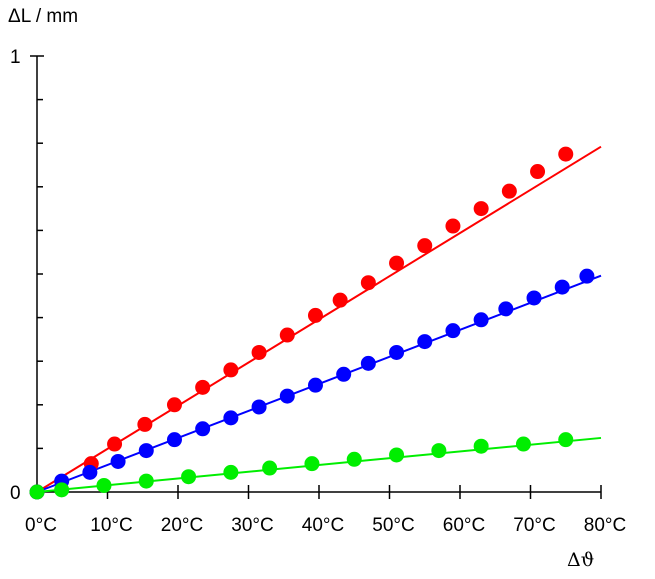 This screenshot has width=655, height=579. I want to click on y-tick-label: 1, so click(15, 57).